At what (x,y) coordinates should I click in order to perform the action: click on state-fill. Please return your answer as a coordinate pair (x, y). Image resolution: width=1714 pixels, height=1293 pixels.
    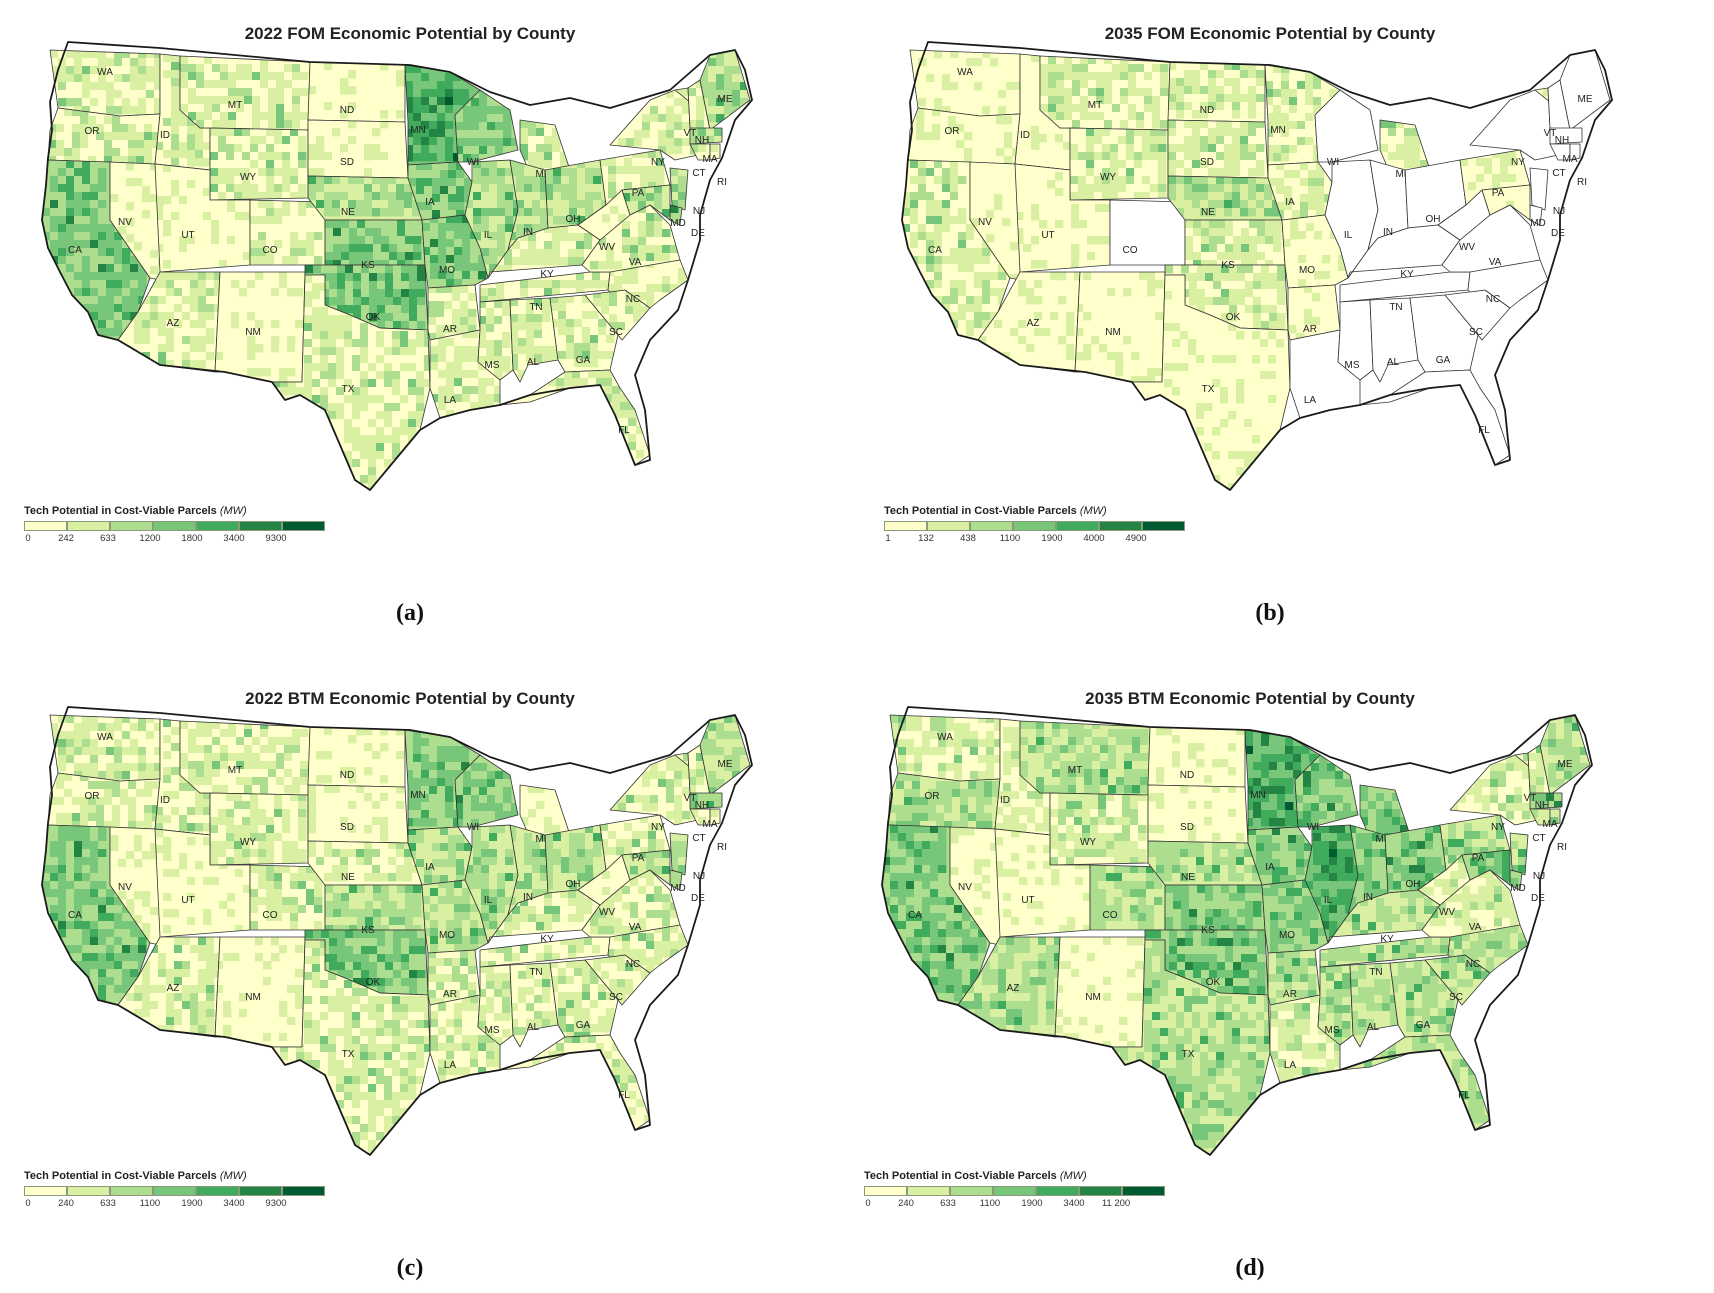
    Looking at the image, I should click on (1405, 287).